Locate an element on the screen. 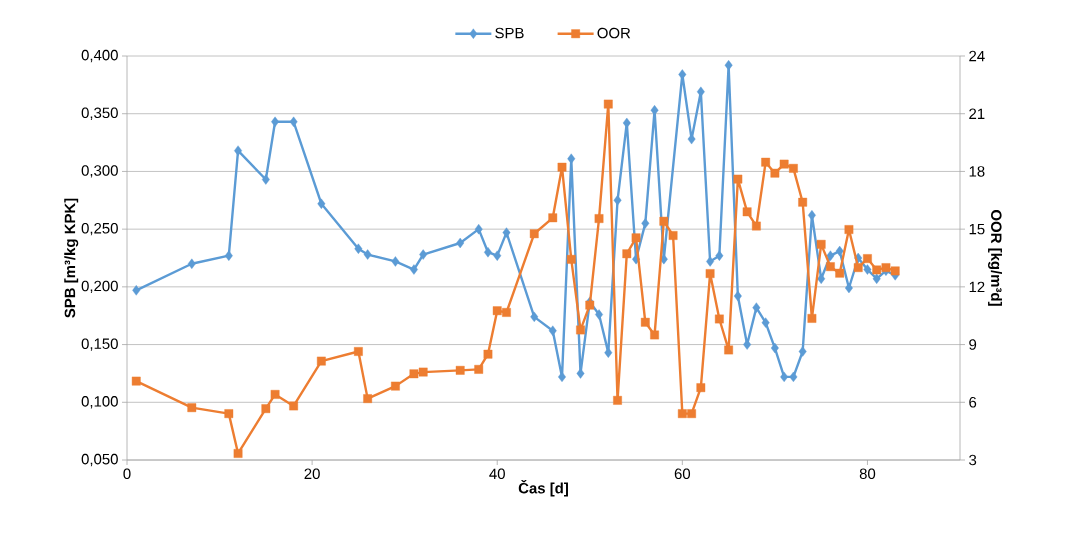 This screenshot has width=1075, height=538. y-tick-label: 0,200 is located at coordinates (99, 287).